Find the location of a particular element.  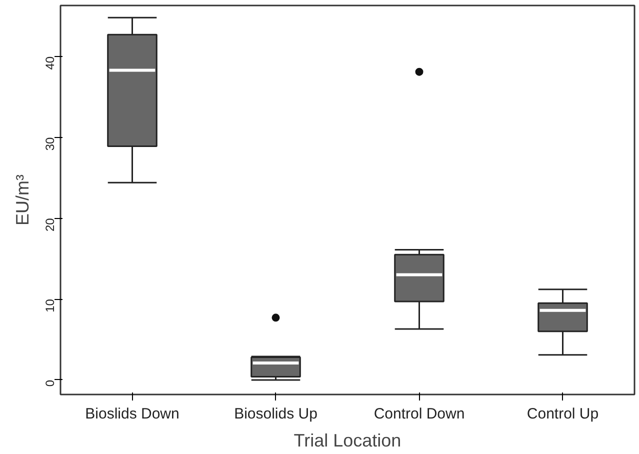

y-tick-label: 40 is located at coordinates (50, 63).